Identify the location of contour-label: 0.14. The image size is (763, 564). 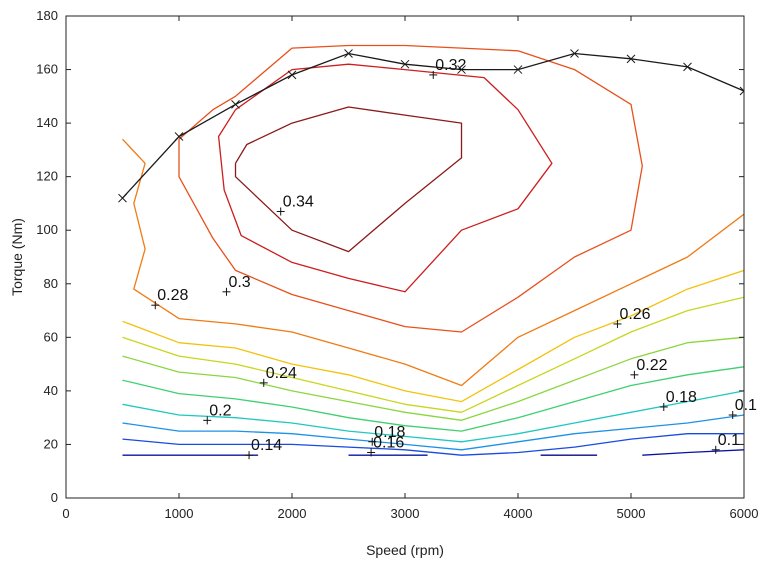
(266, 445).